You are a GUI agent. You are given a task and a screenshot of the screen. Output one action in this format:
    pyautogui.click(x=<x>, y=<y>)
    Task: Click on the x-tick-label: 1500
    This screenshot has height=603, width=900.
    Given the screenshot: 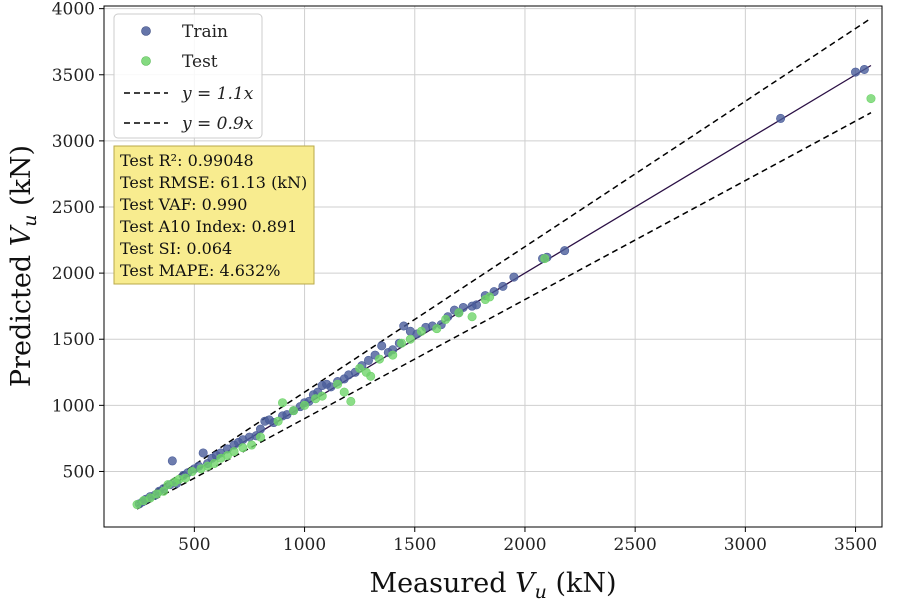 What is the action you would take?
    pyautogui.click(x=414, y=545)
    